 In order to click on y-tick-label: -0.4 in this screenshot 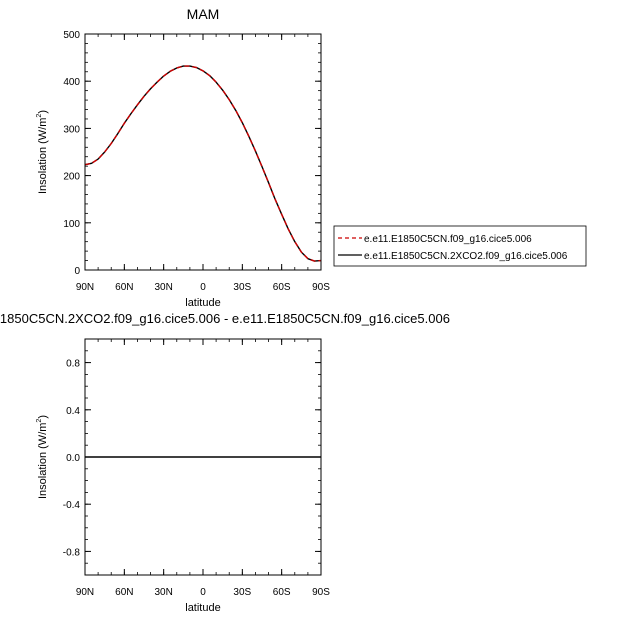, I will do `click(72, 505)`.